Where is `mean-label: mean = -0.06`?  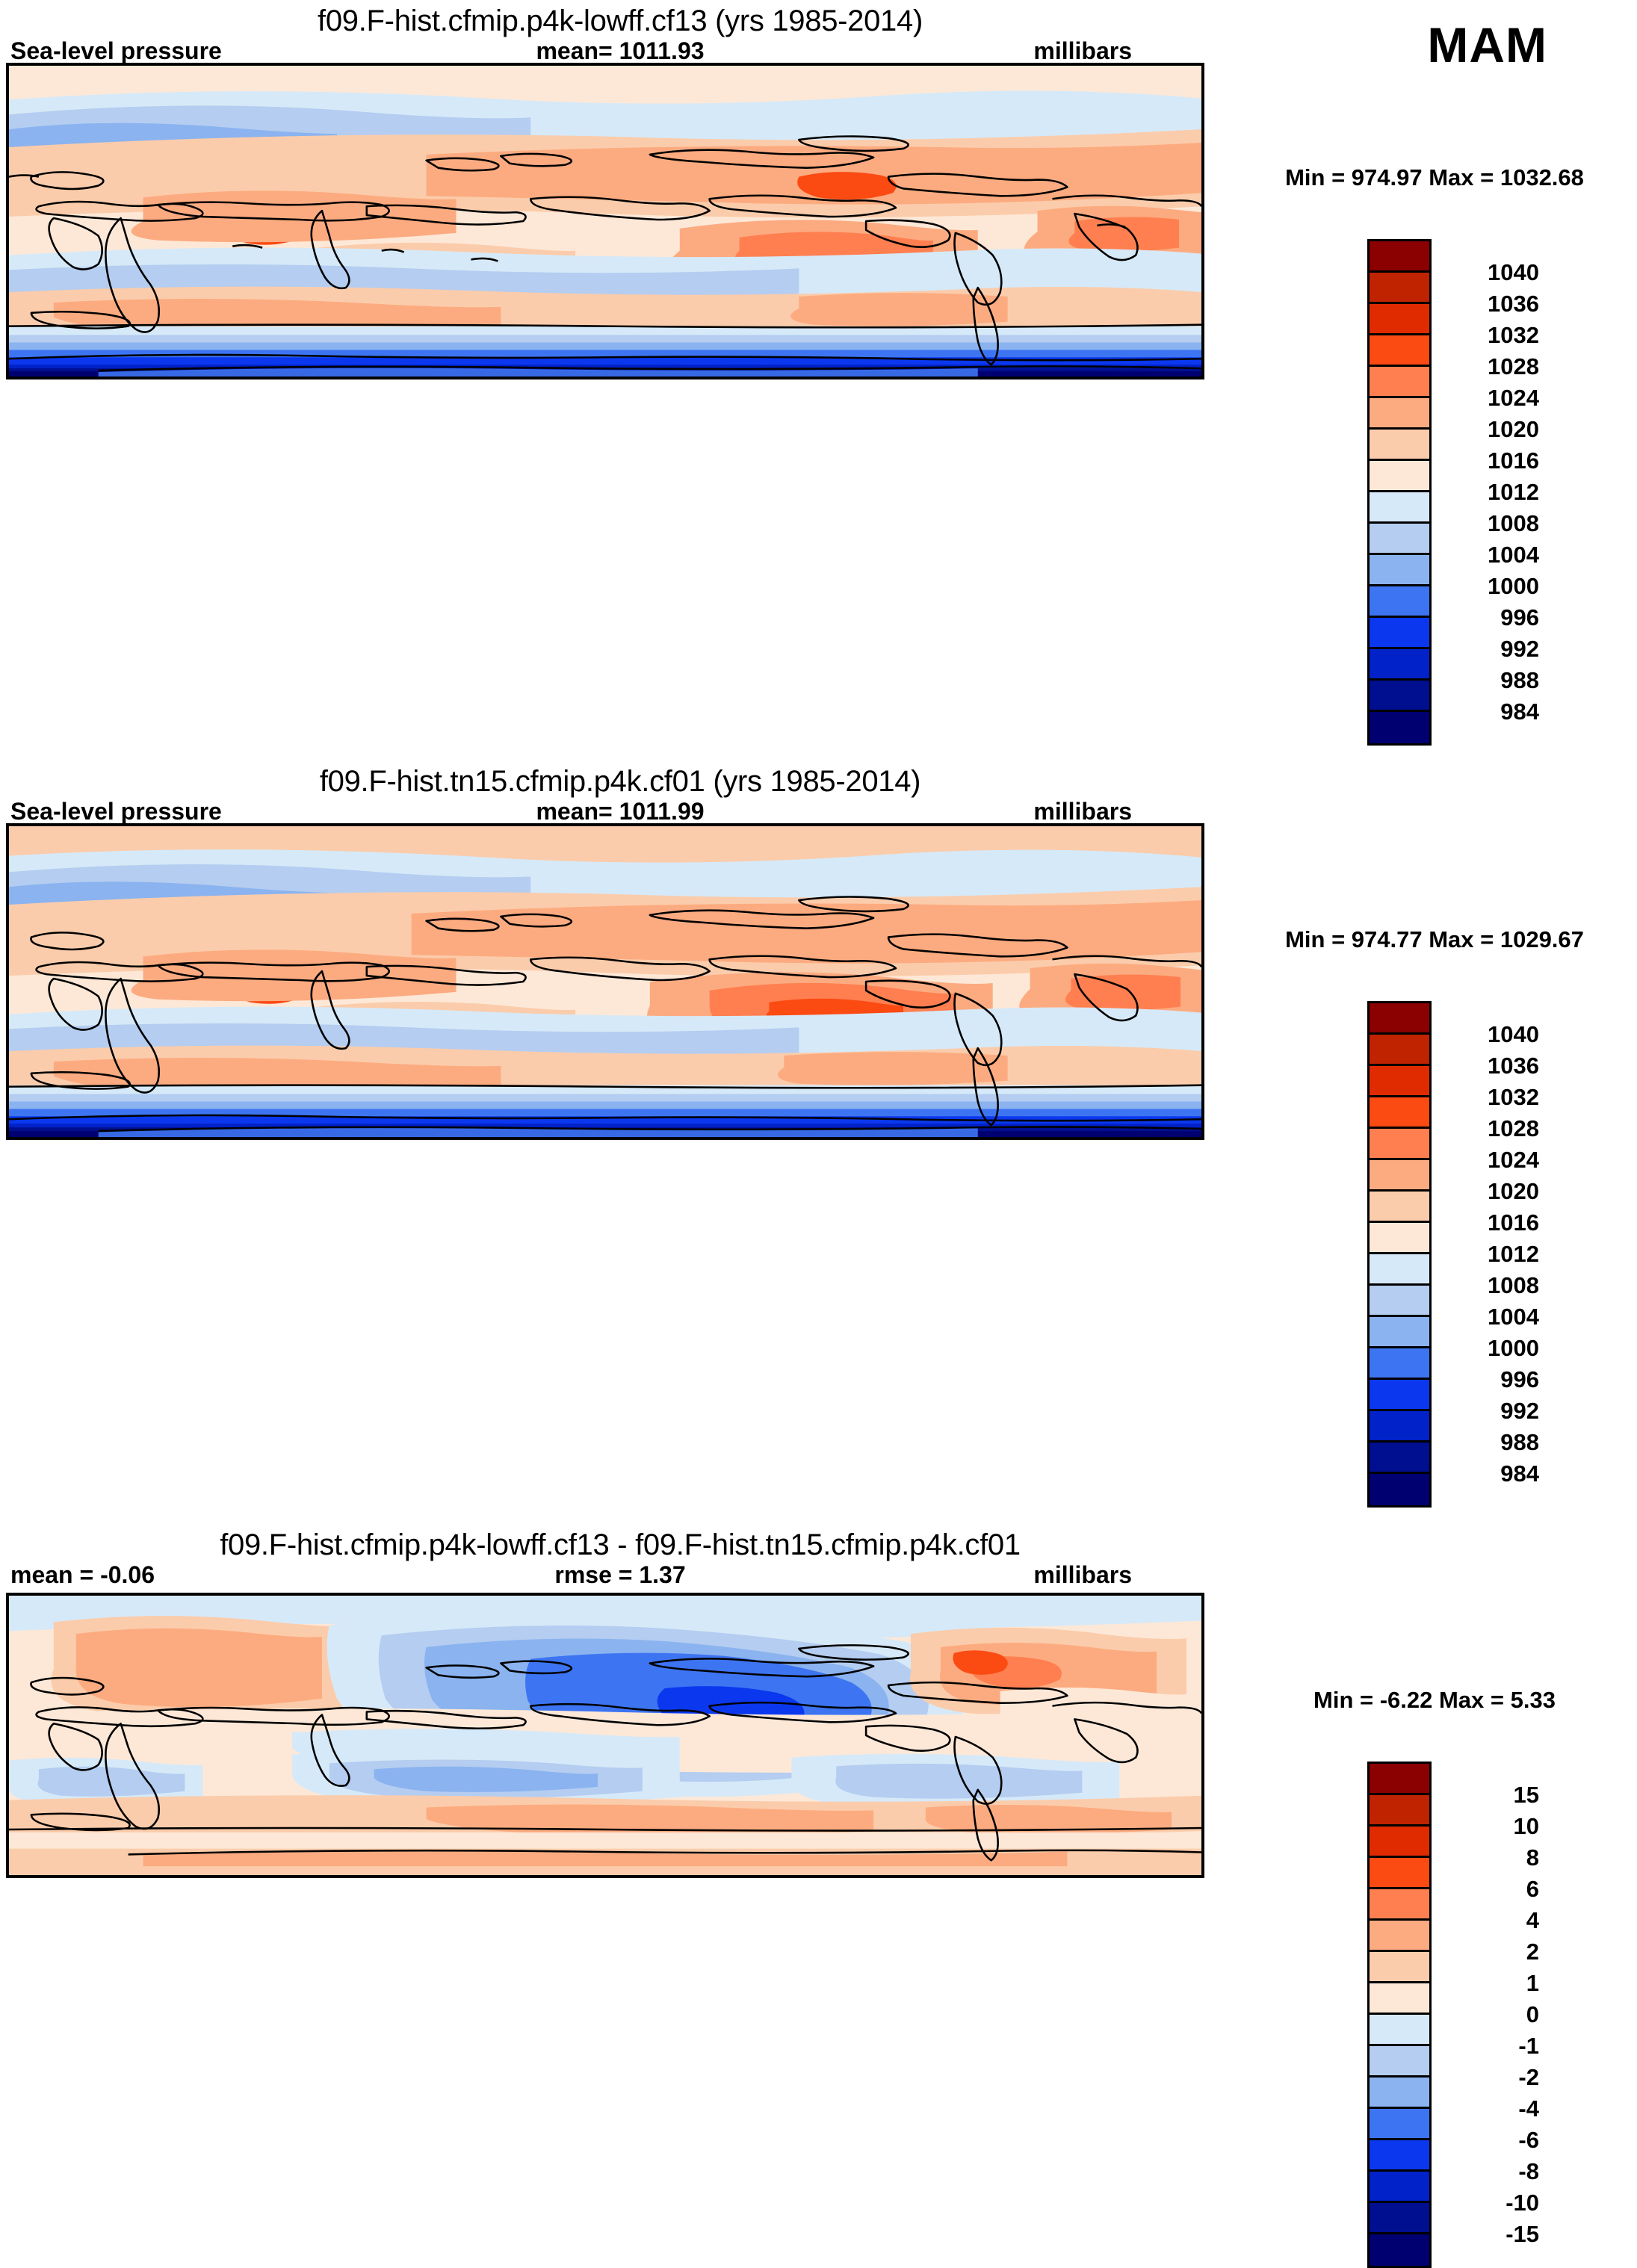
mean-label: mean = -0.06 is located at coordinates (83, 1574).